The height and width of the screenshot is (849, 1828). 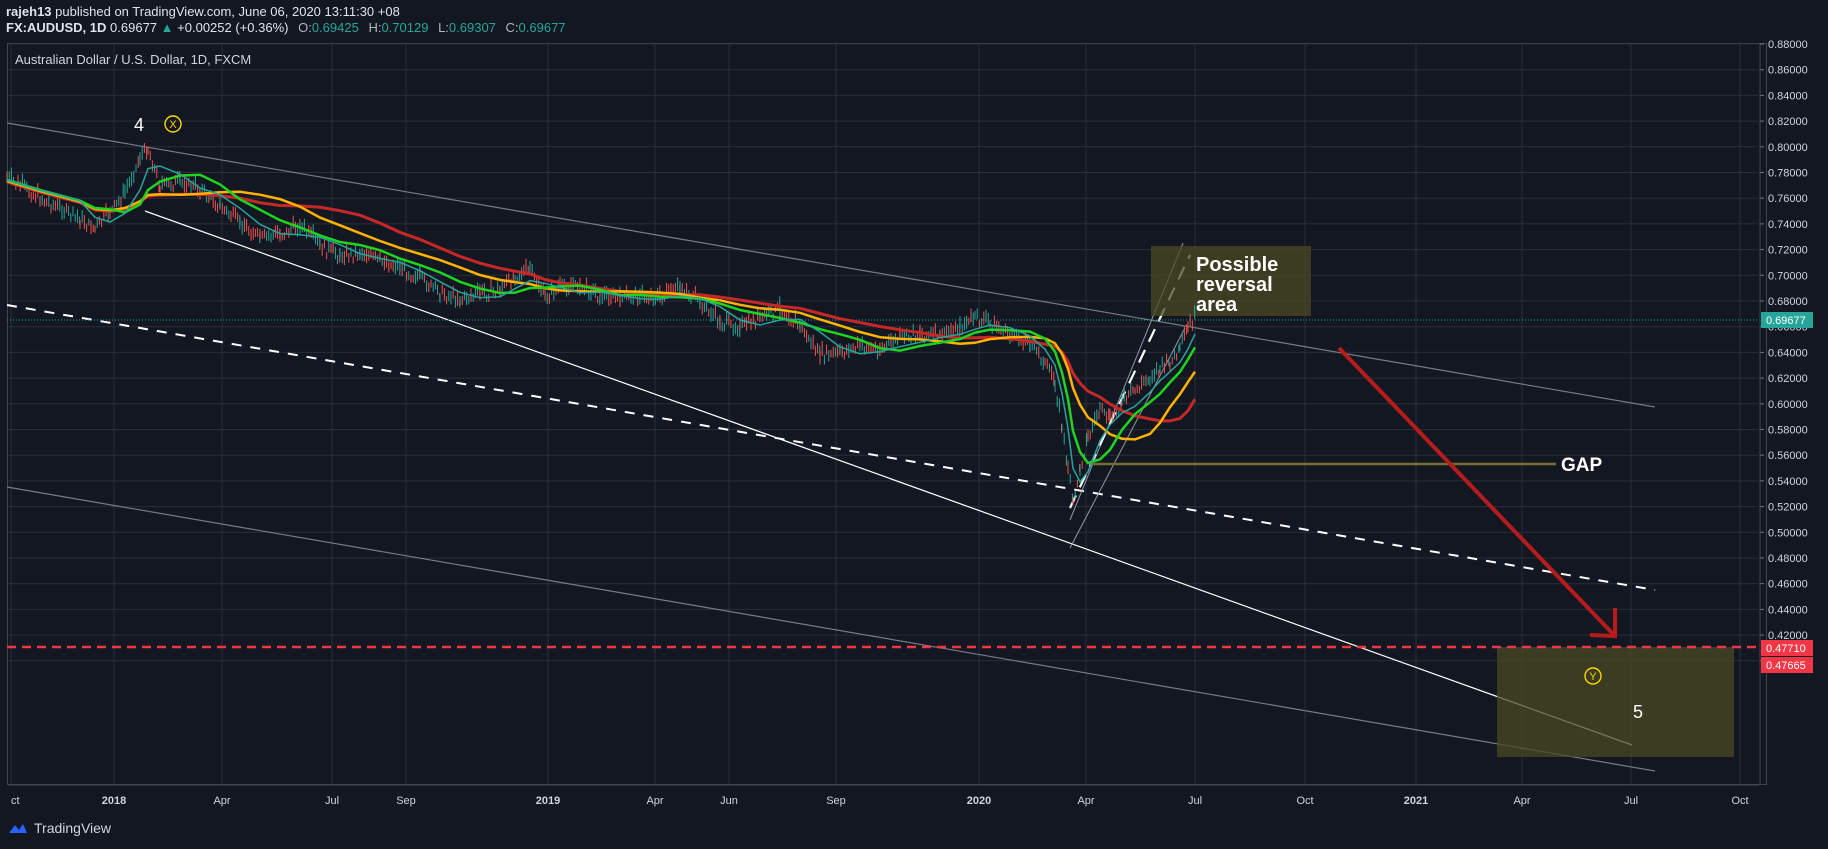 I want to click on price-tick-label: 0.82000, so click(x=1788, y=122).